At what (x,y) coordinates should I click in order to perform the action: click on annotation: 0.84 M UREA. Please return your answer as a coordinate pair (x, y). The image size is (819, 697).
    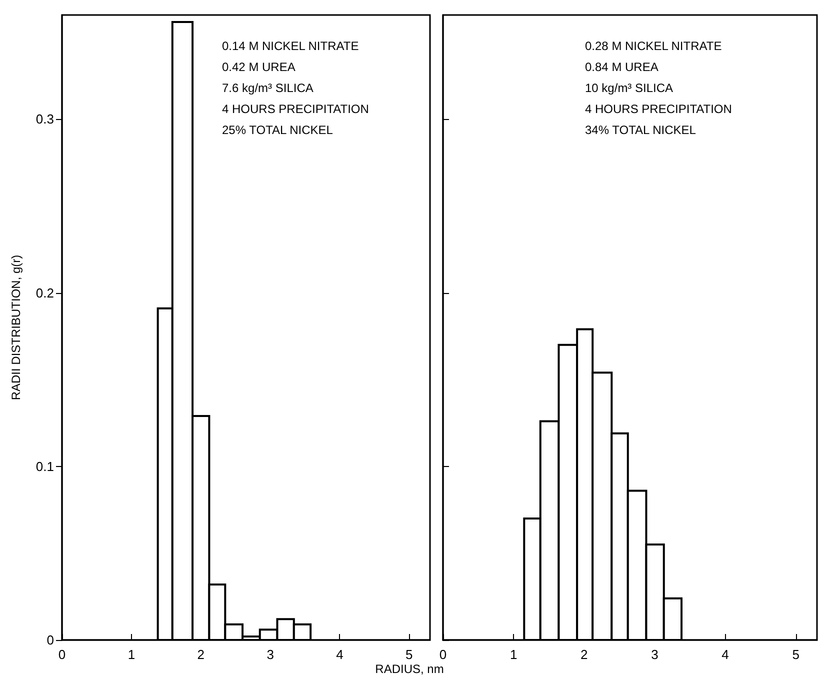
    Looking at the image, I should click on (621, 67).